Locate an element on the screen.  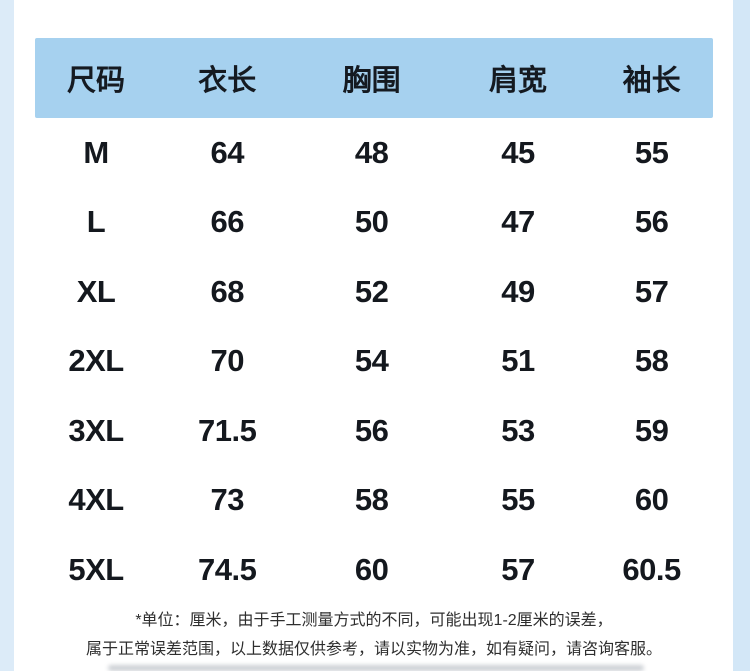
sleeve-value: 59 is located at coordinates (651, 430).